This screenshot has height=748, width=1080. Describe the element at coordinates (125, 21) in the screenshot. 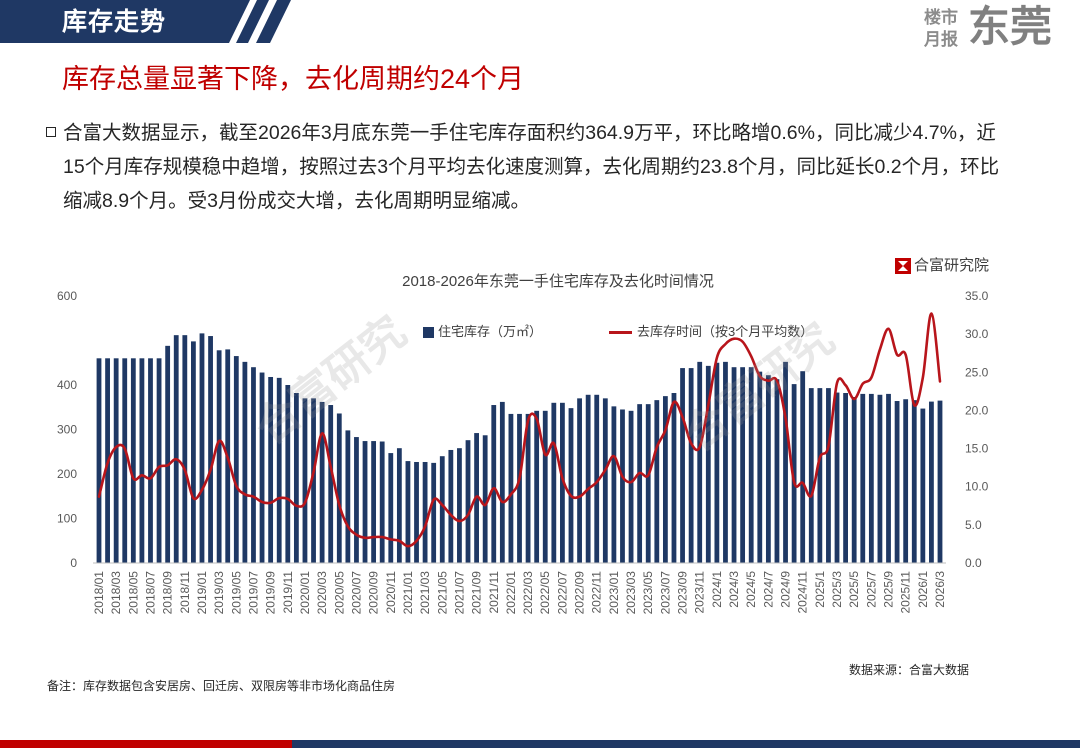

I see `header-banner-block` at that location.